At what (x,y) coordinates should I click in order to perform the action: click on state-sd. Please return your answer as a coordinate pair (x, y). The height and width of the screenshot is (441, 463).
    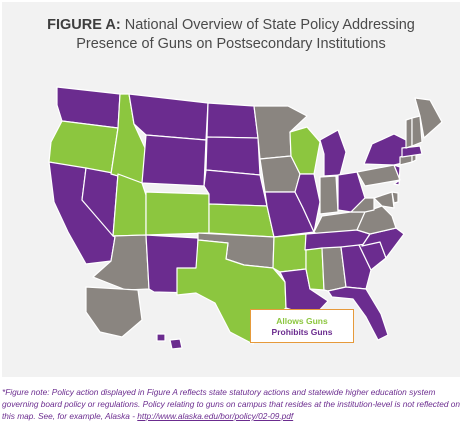
    Looking at the image, I should click on (233, 156).